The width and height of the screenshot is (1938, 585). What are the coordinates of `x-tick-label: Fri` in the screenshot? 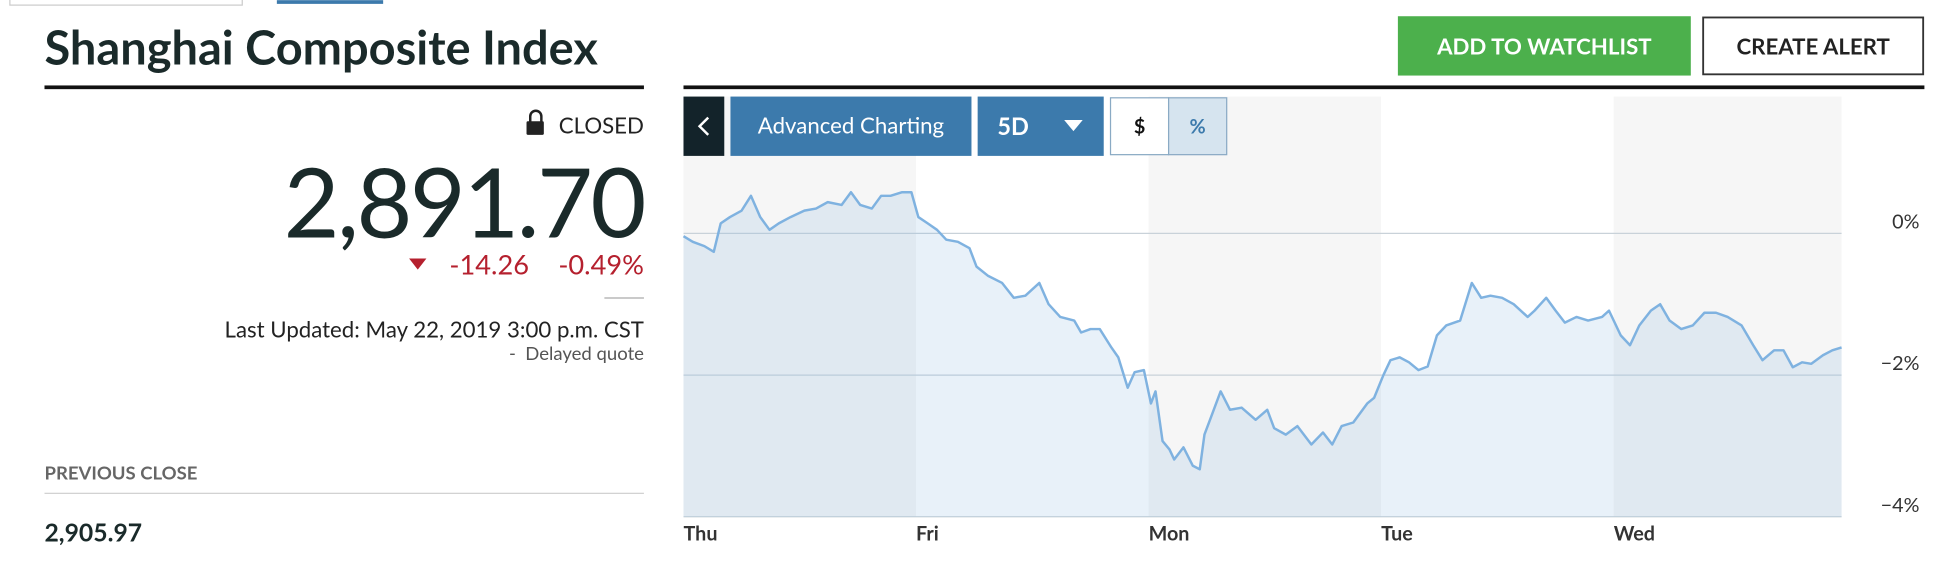 It's located at (927, 533).